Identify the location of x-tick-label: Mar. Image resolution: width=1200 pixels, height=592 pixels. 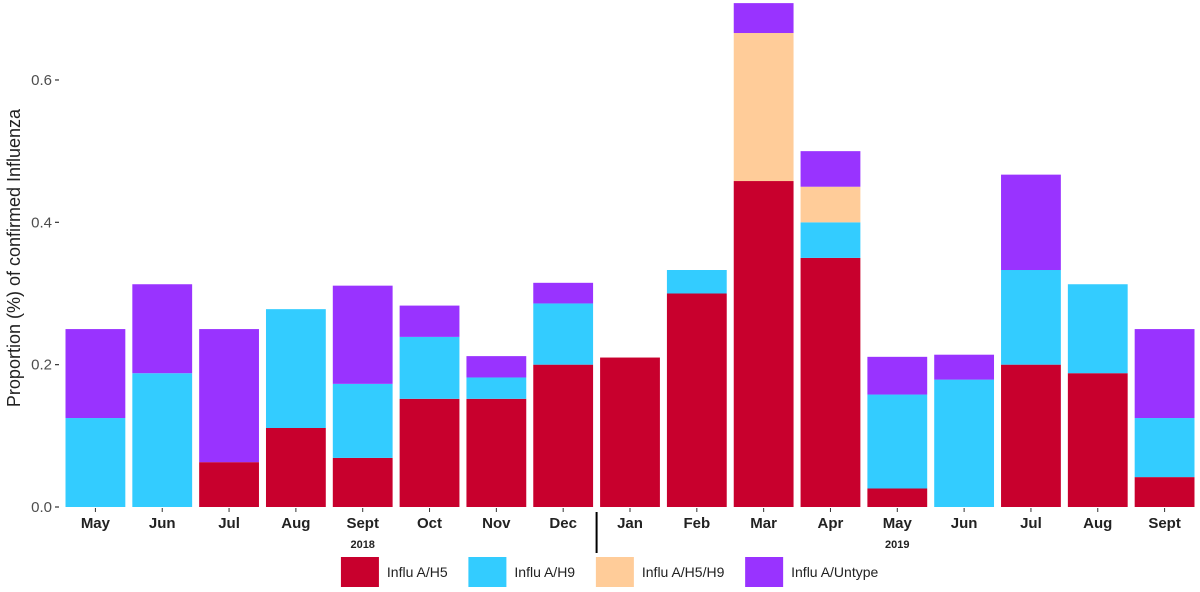
(763, 523).